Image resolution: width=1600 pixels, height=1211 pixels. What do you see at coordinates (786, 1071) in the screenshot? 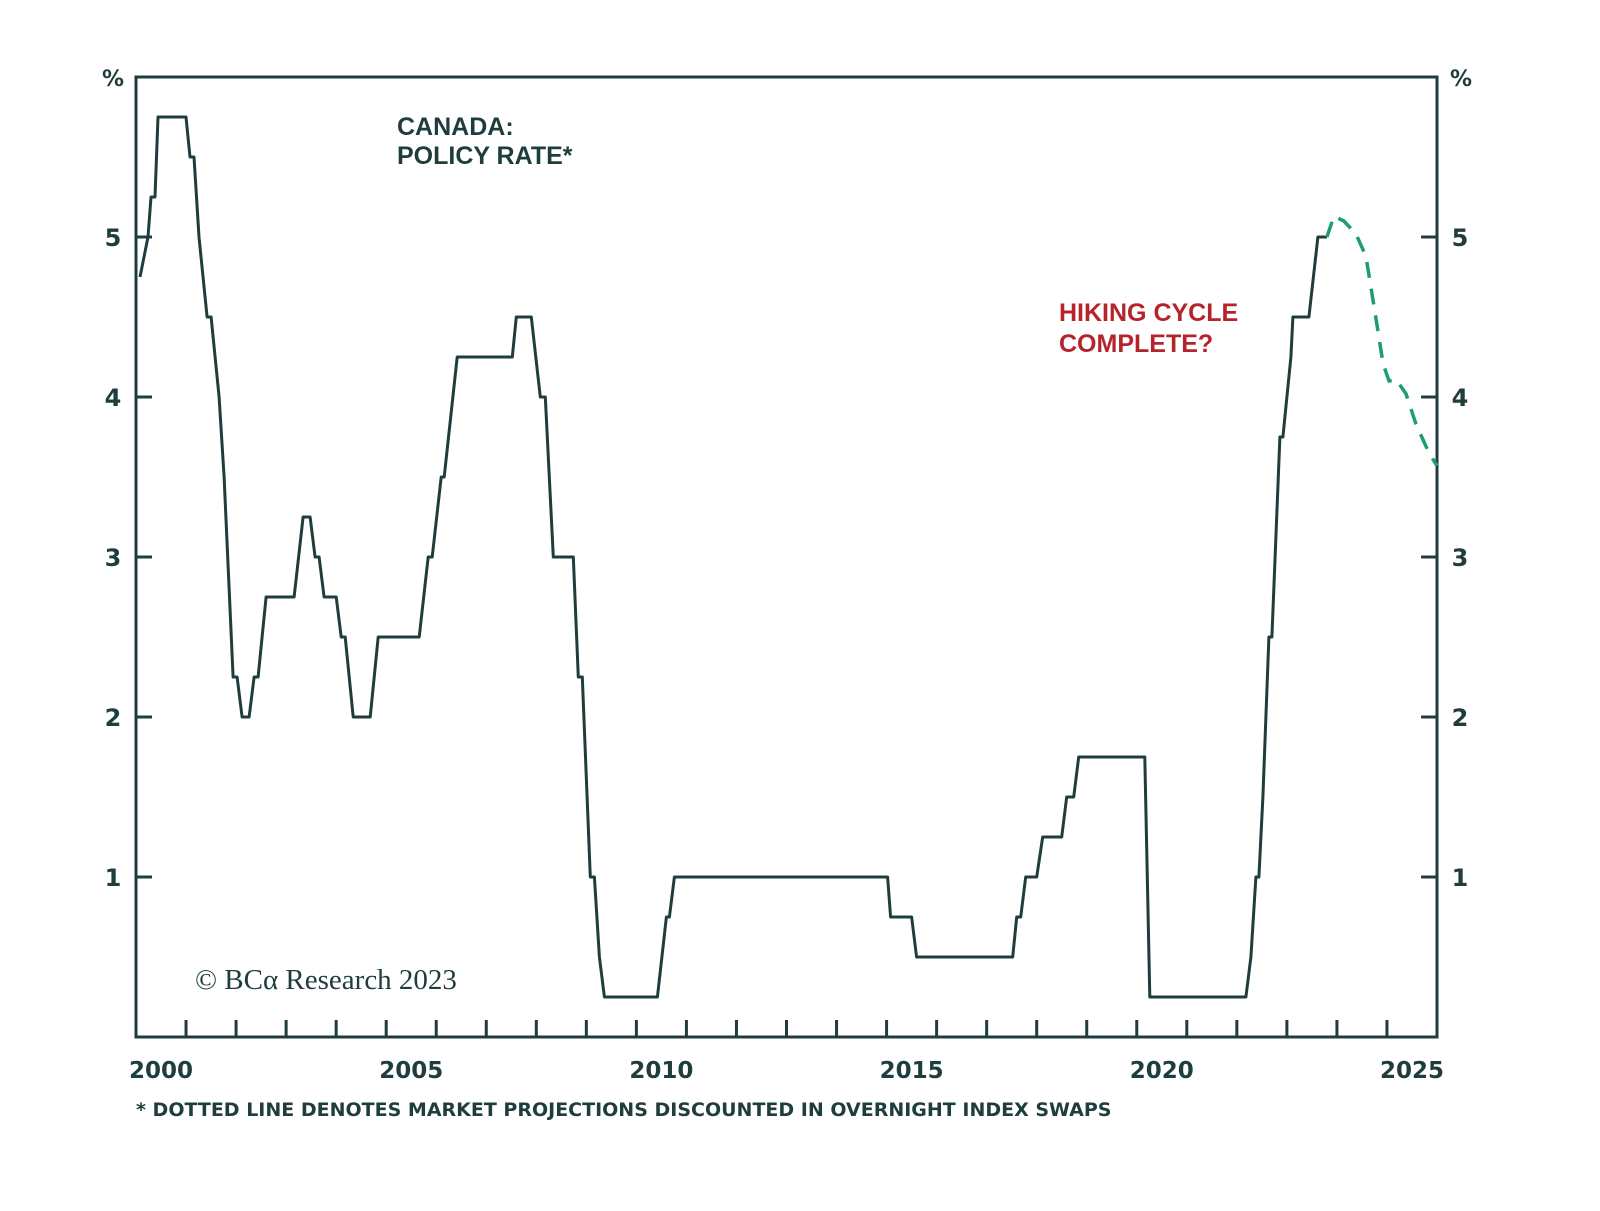
I see `x-axis-tick-labels: 2000 2005 2010 2015 2020 2025` at bounding box center [786, 1071].